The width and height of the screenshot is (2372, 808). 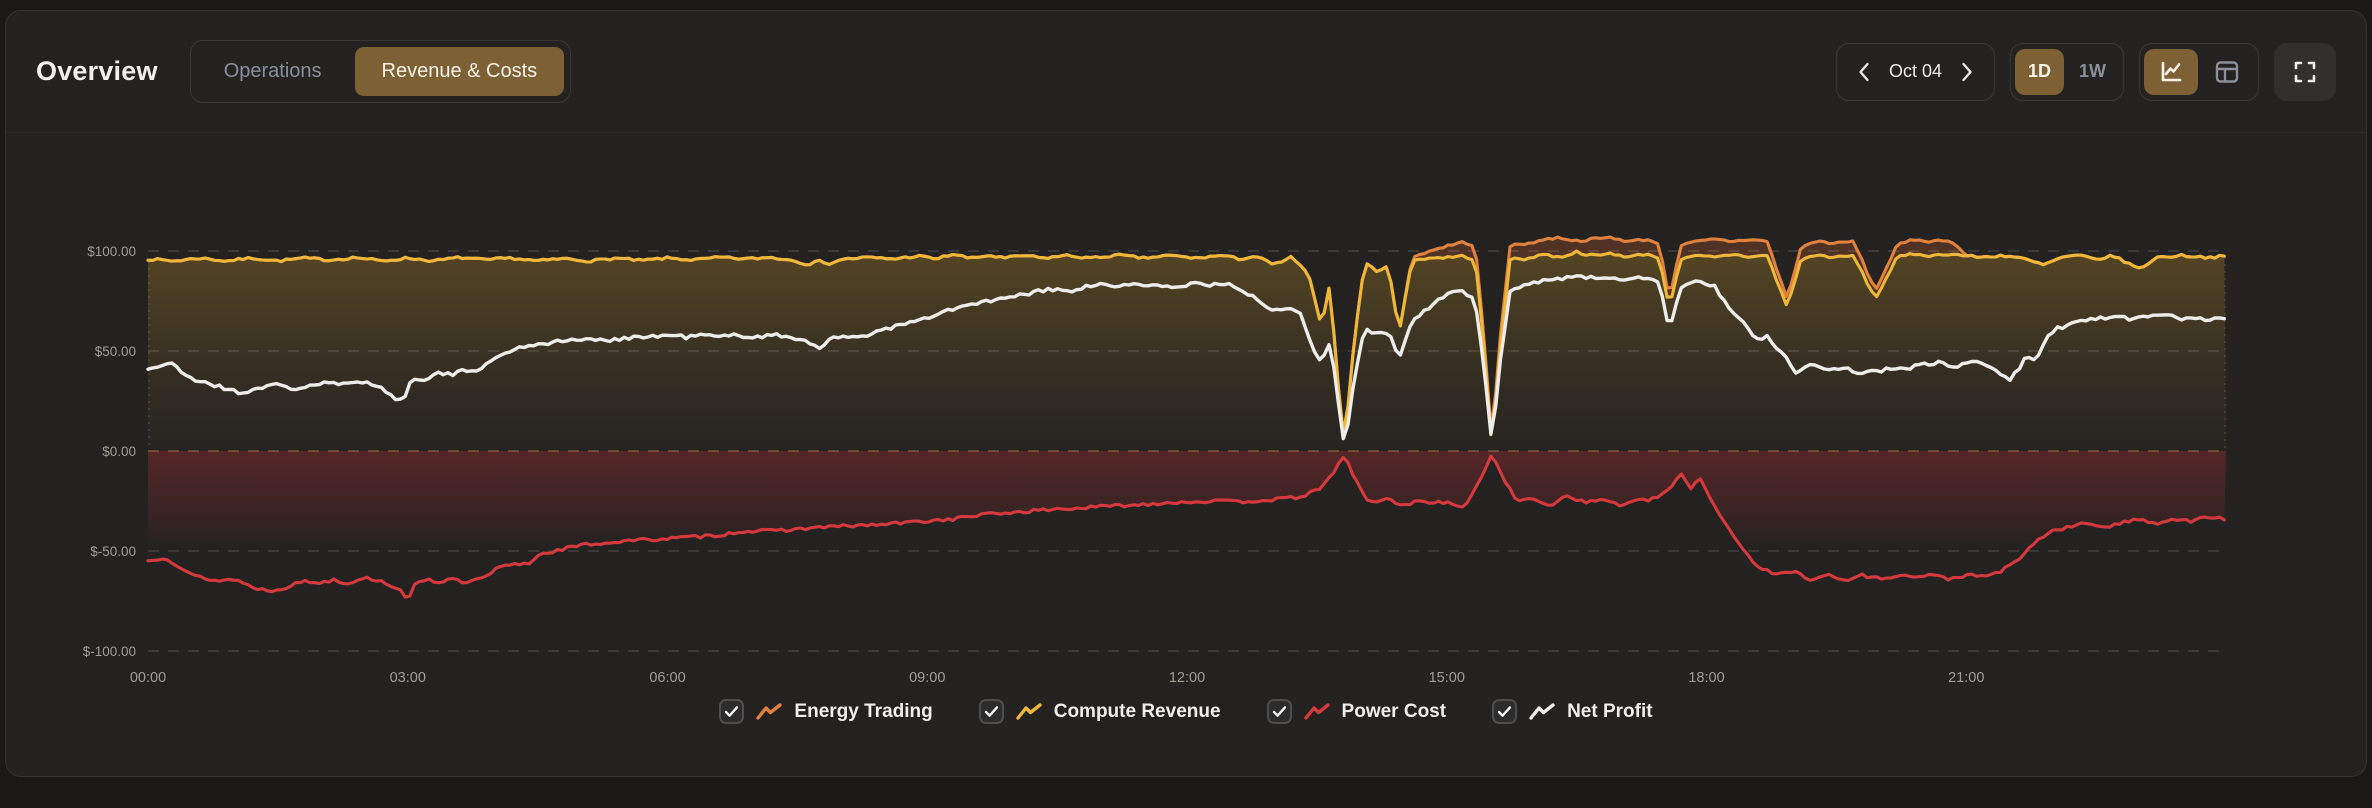 I want to click on line-chart-icon, so click(x=2171, y=71).